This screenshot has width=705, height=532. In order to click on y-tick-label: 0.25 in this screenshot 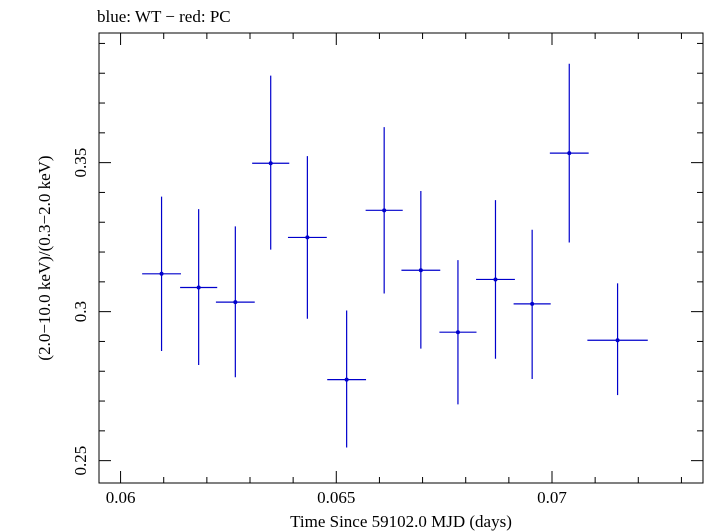, I will do `click(80, 461)`.